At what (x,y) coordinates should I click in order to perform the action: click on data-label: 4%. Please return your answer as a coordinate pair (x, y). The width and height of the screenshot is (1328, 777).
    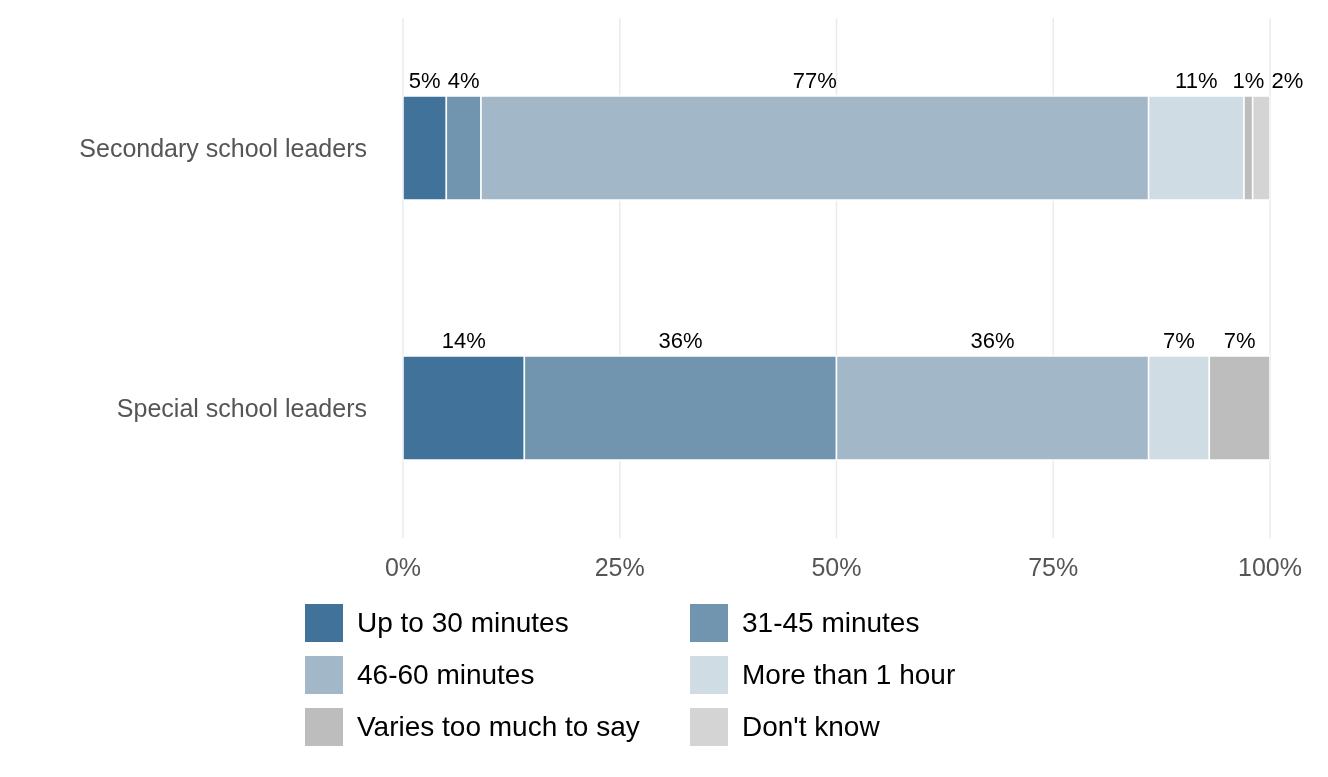
    Looking at the image, I should click on (463, 80).